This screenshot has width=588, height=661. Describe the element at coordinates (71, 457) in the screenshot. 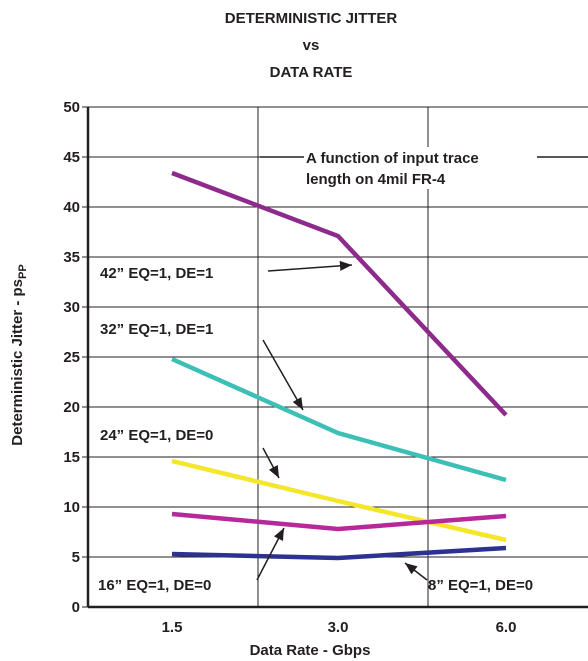

I see `y-tick-label: 15` at that location.